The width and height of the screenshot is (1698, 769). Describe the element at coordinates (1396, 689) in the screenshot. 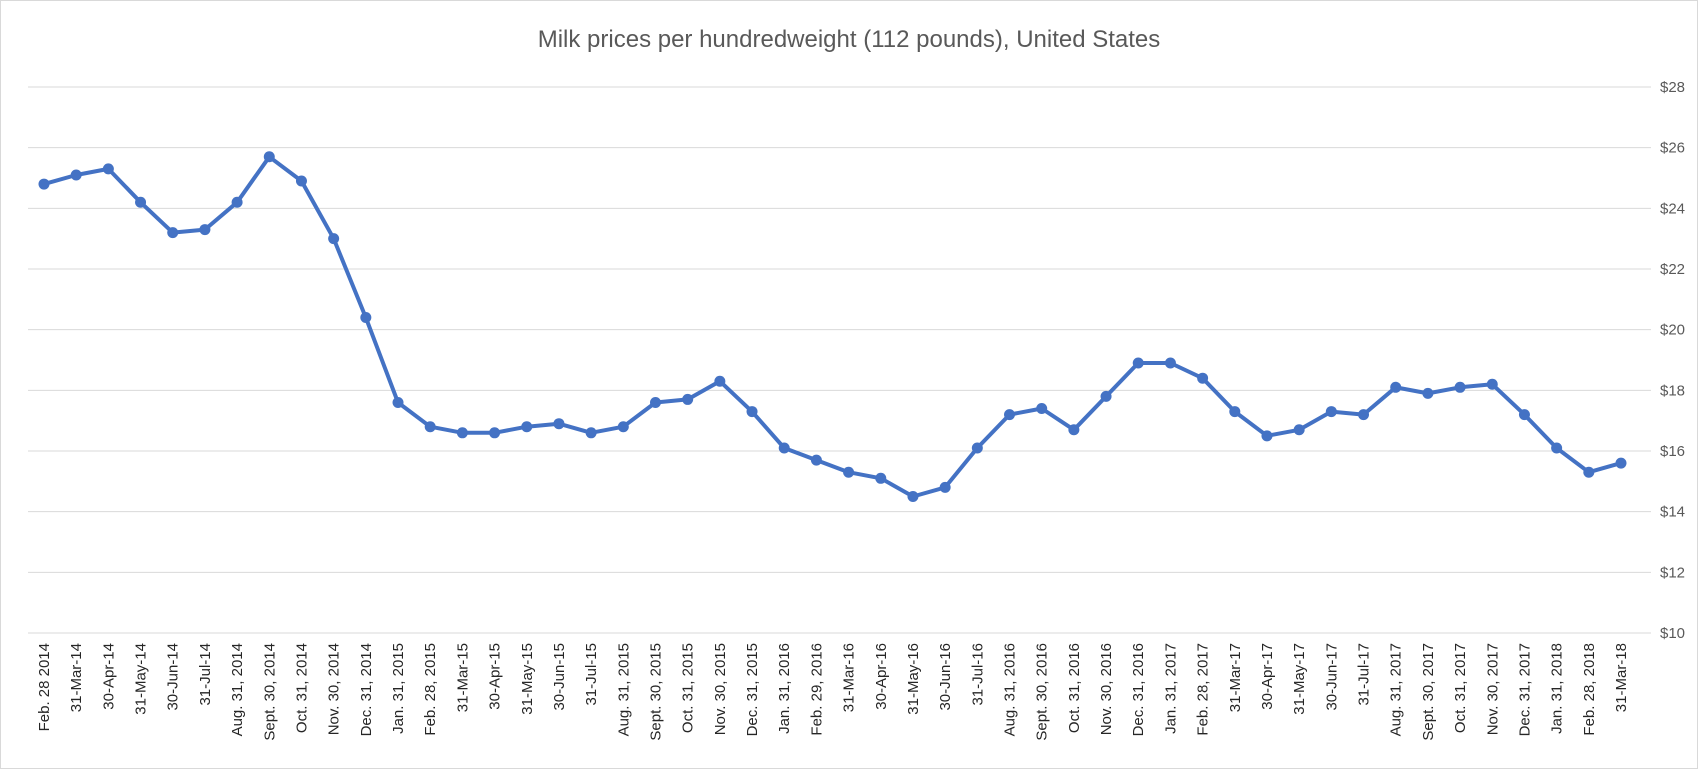

I see `x-tick-label: Aug. 31, 2017` at that location.